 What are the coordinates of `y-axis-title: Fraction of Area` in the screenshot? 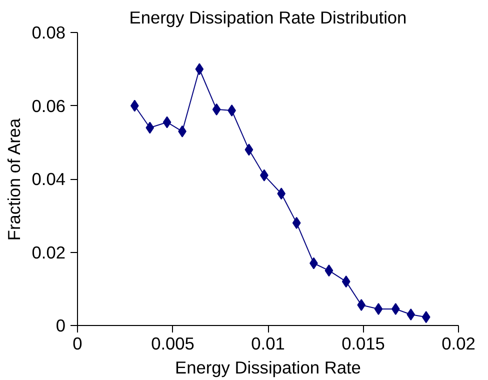 It's located at (14, 179).